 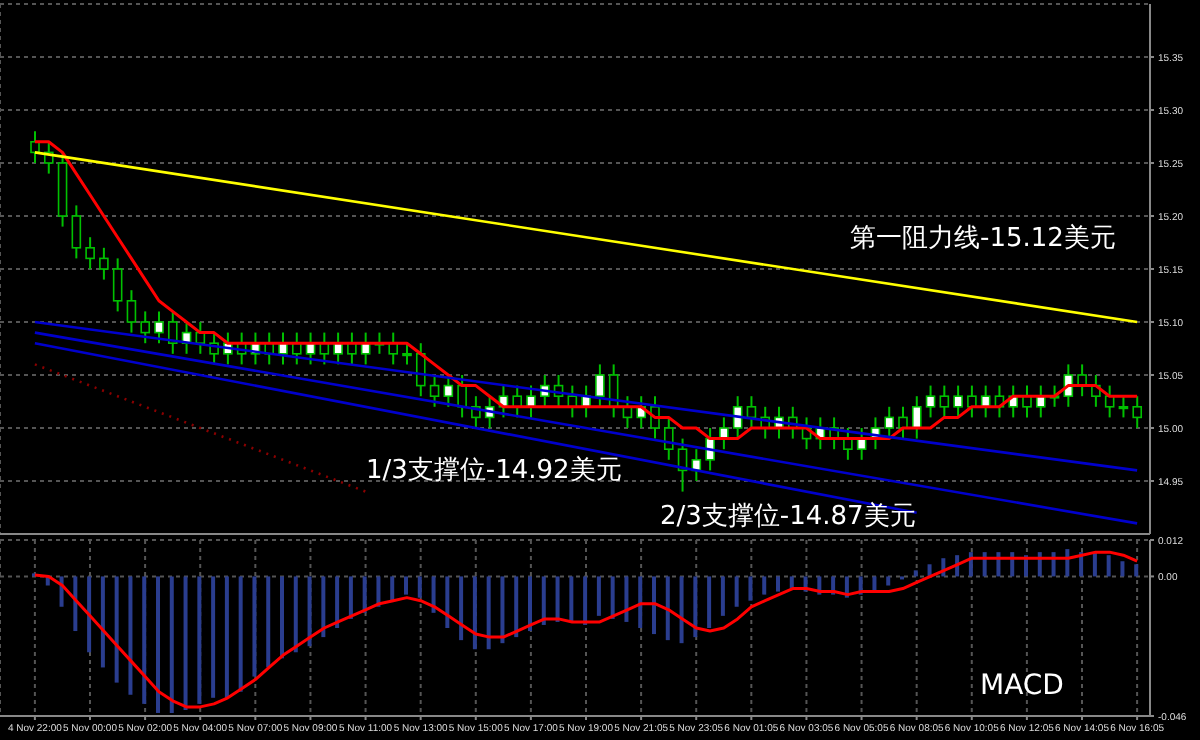 What do you see at coordinates (1022, 686) in the screenshot?
I see `annotation: MACD` at bounding box center [1022, 686].